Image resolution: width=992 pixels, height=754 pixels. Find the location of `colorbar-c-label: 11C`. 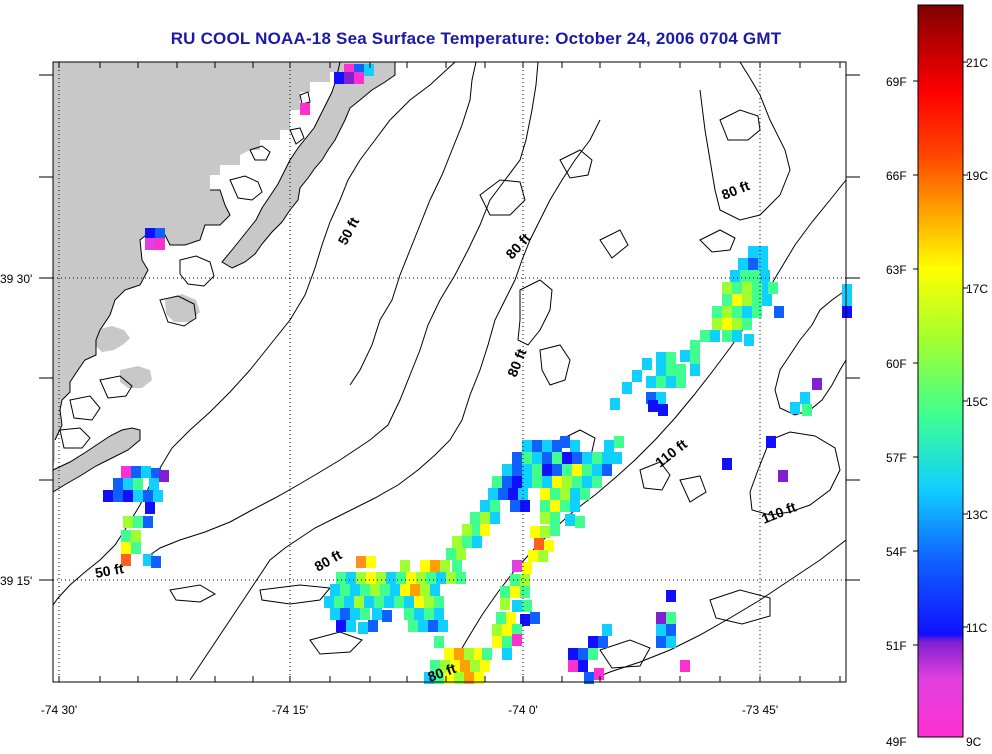

colorbar-c-label: 11C is located at coordinates (976, 628).